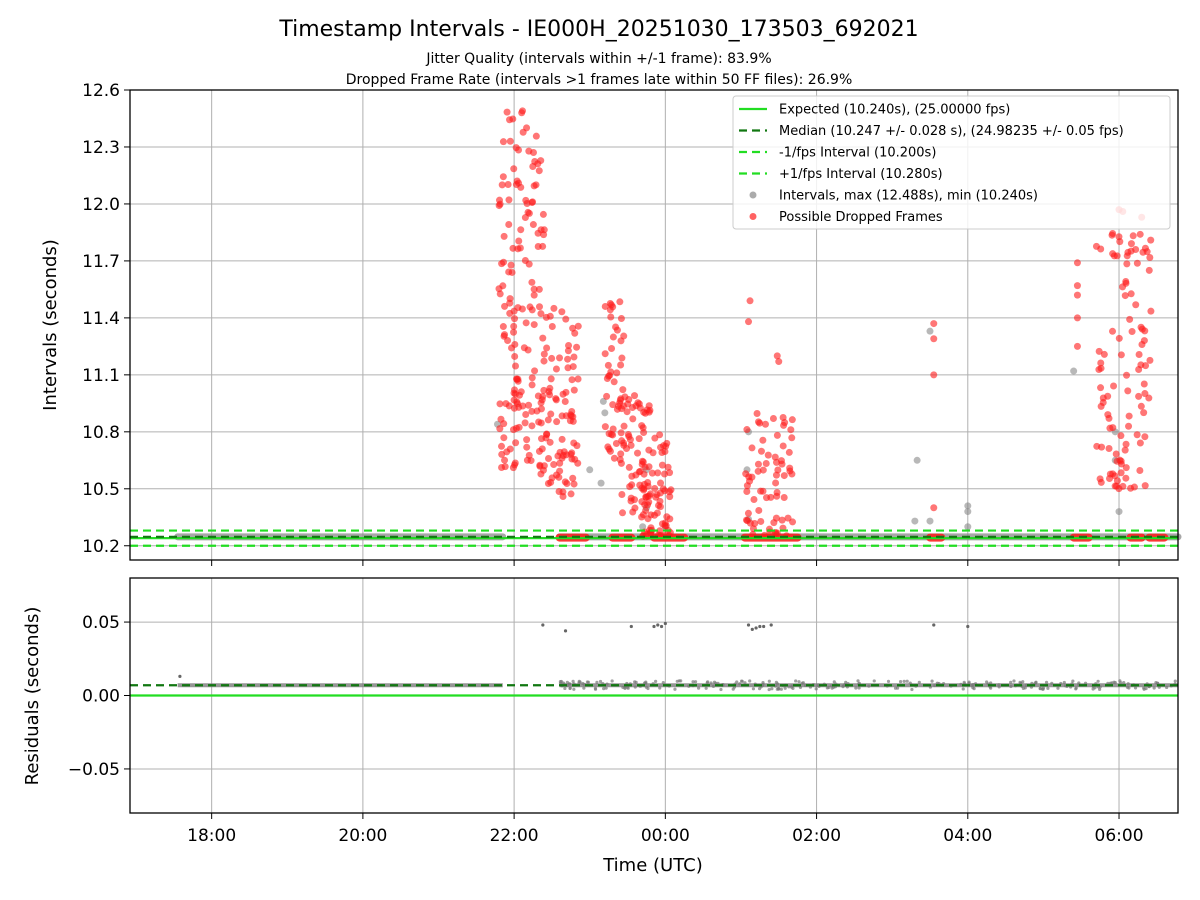 The width and height of the screenshot is (1200, 900). I want to click on bottom-xtick-label: 22:00, so click(514, 836).